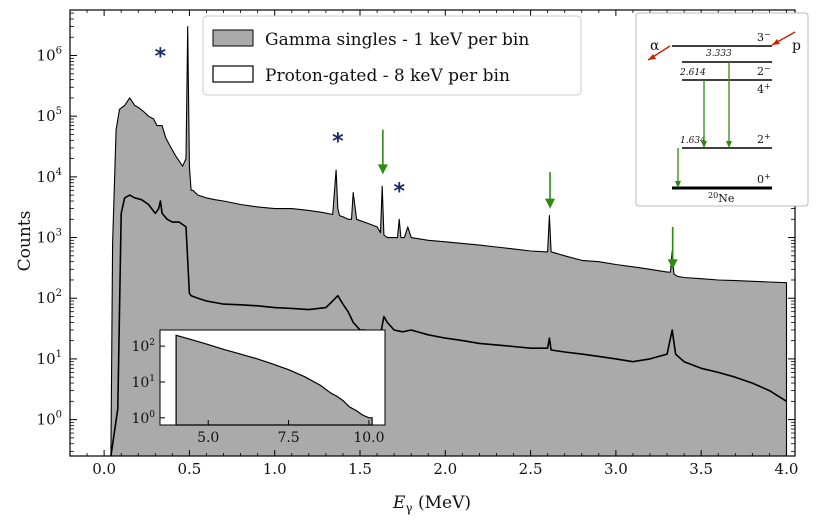 This screenshot has width=830, height=522. I want to click on y-axis-label: Counts, so click(25, 241).